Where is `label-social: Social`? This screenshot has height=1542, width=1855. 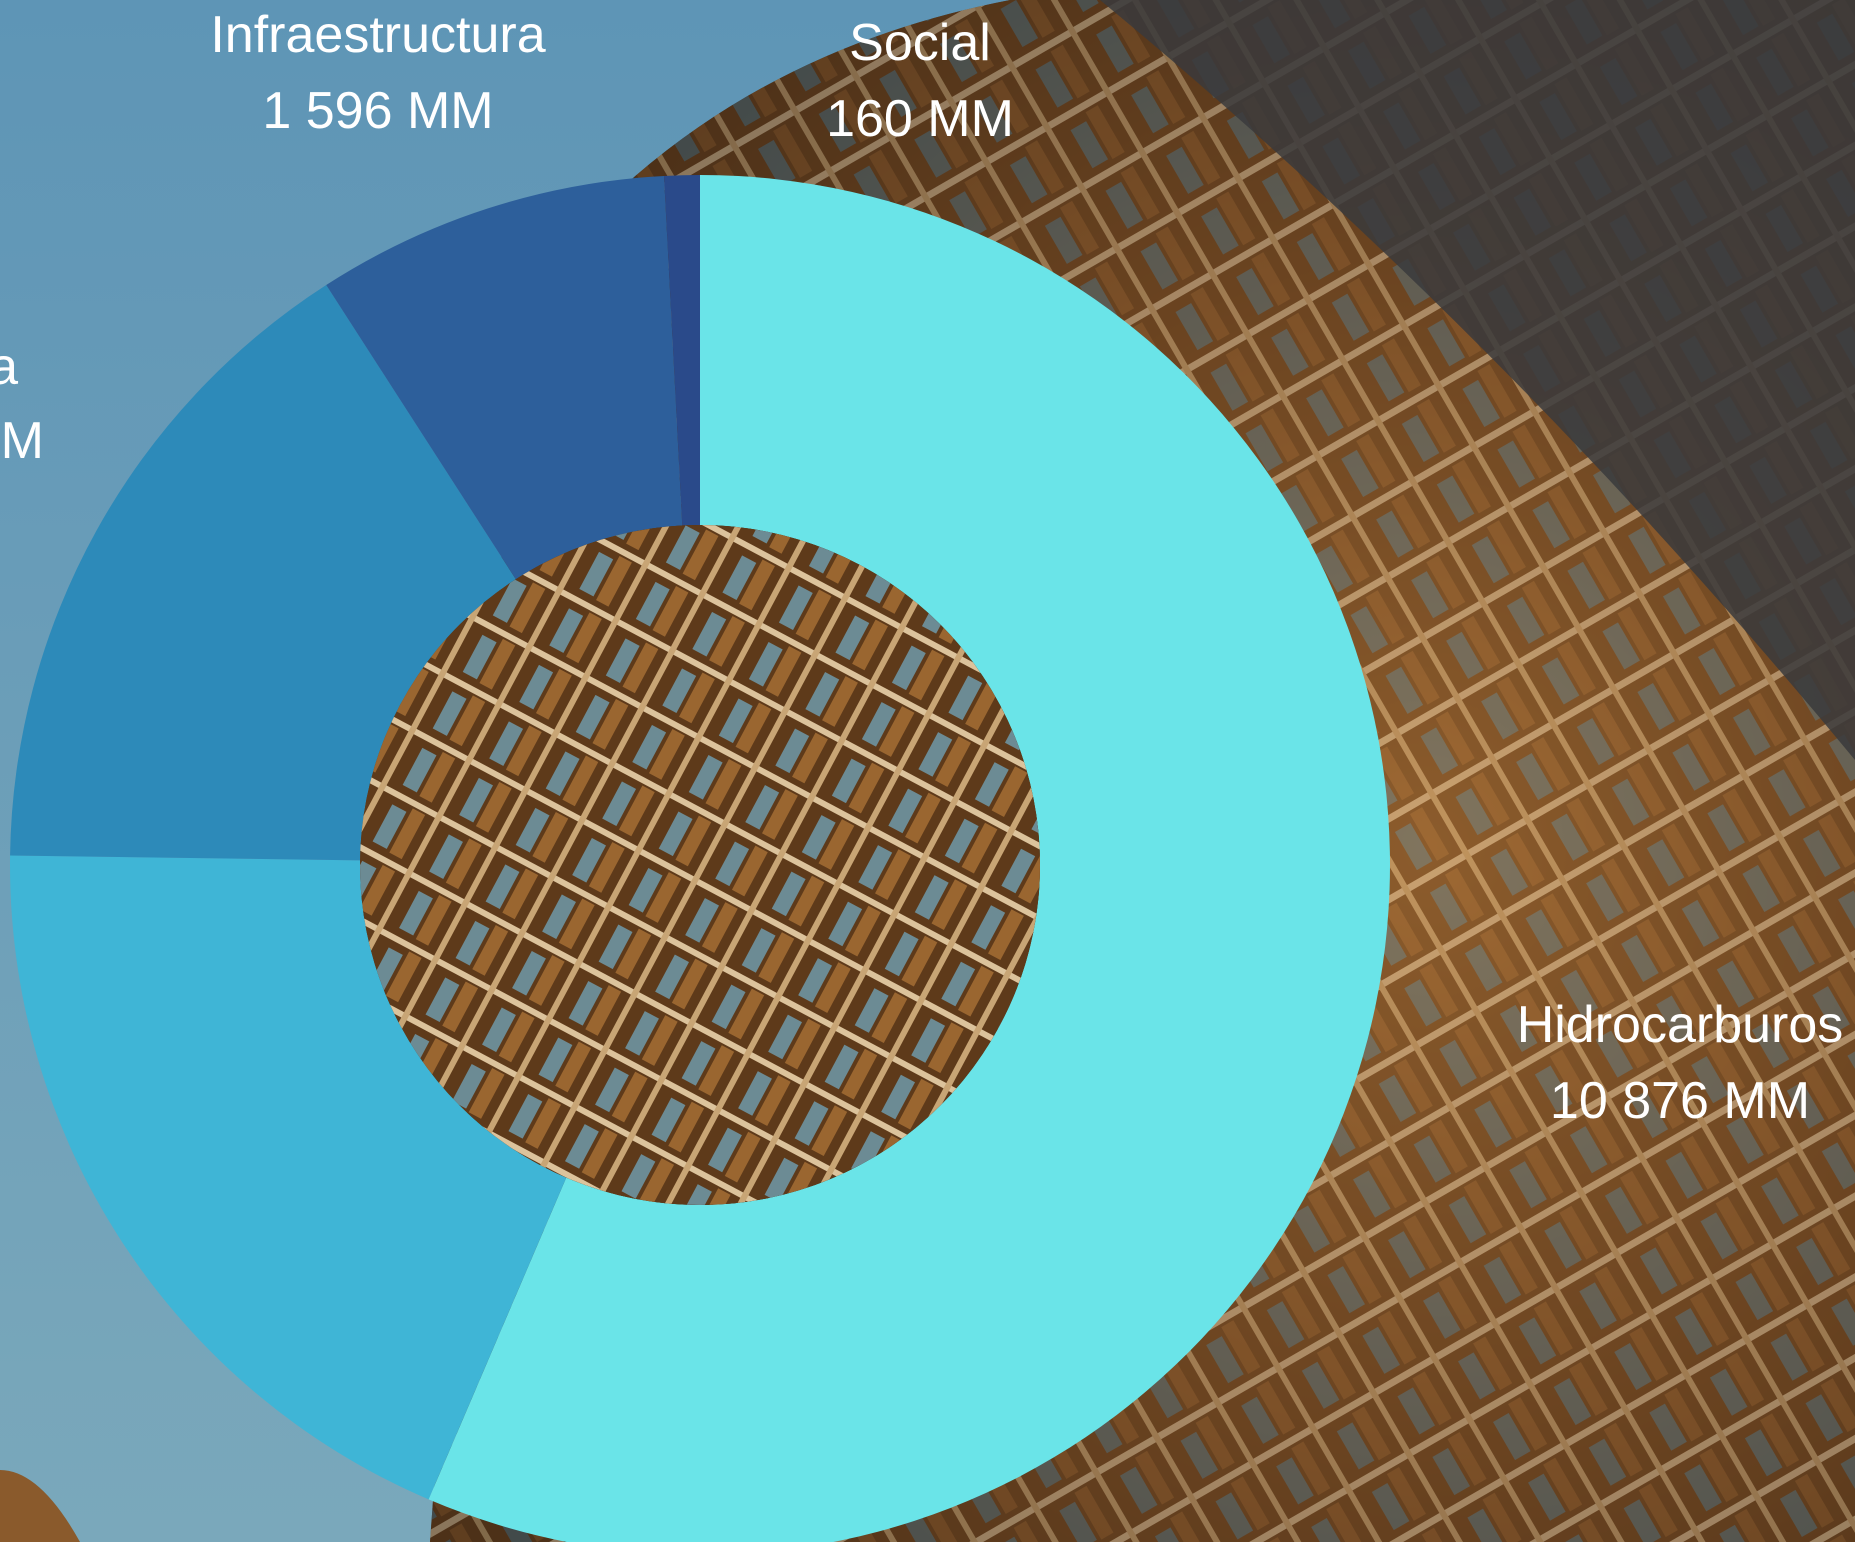
label-social: Social is located at coordinates (920, 43).